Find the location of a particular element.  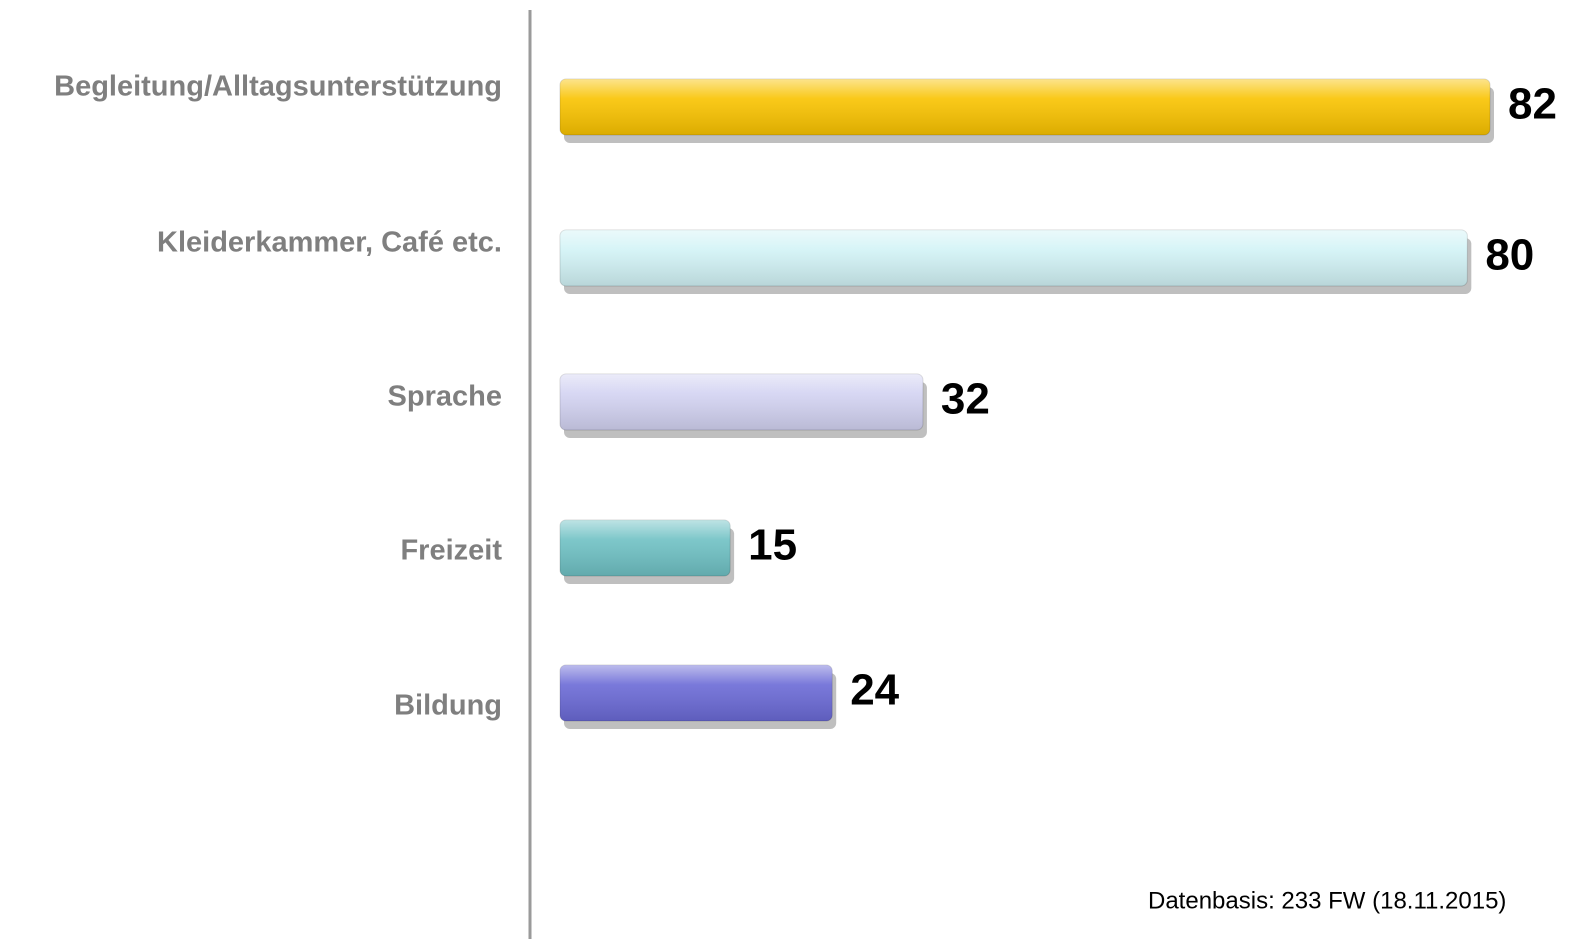

value-label: 24 is located at coordinates (874, 690).